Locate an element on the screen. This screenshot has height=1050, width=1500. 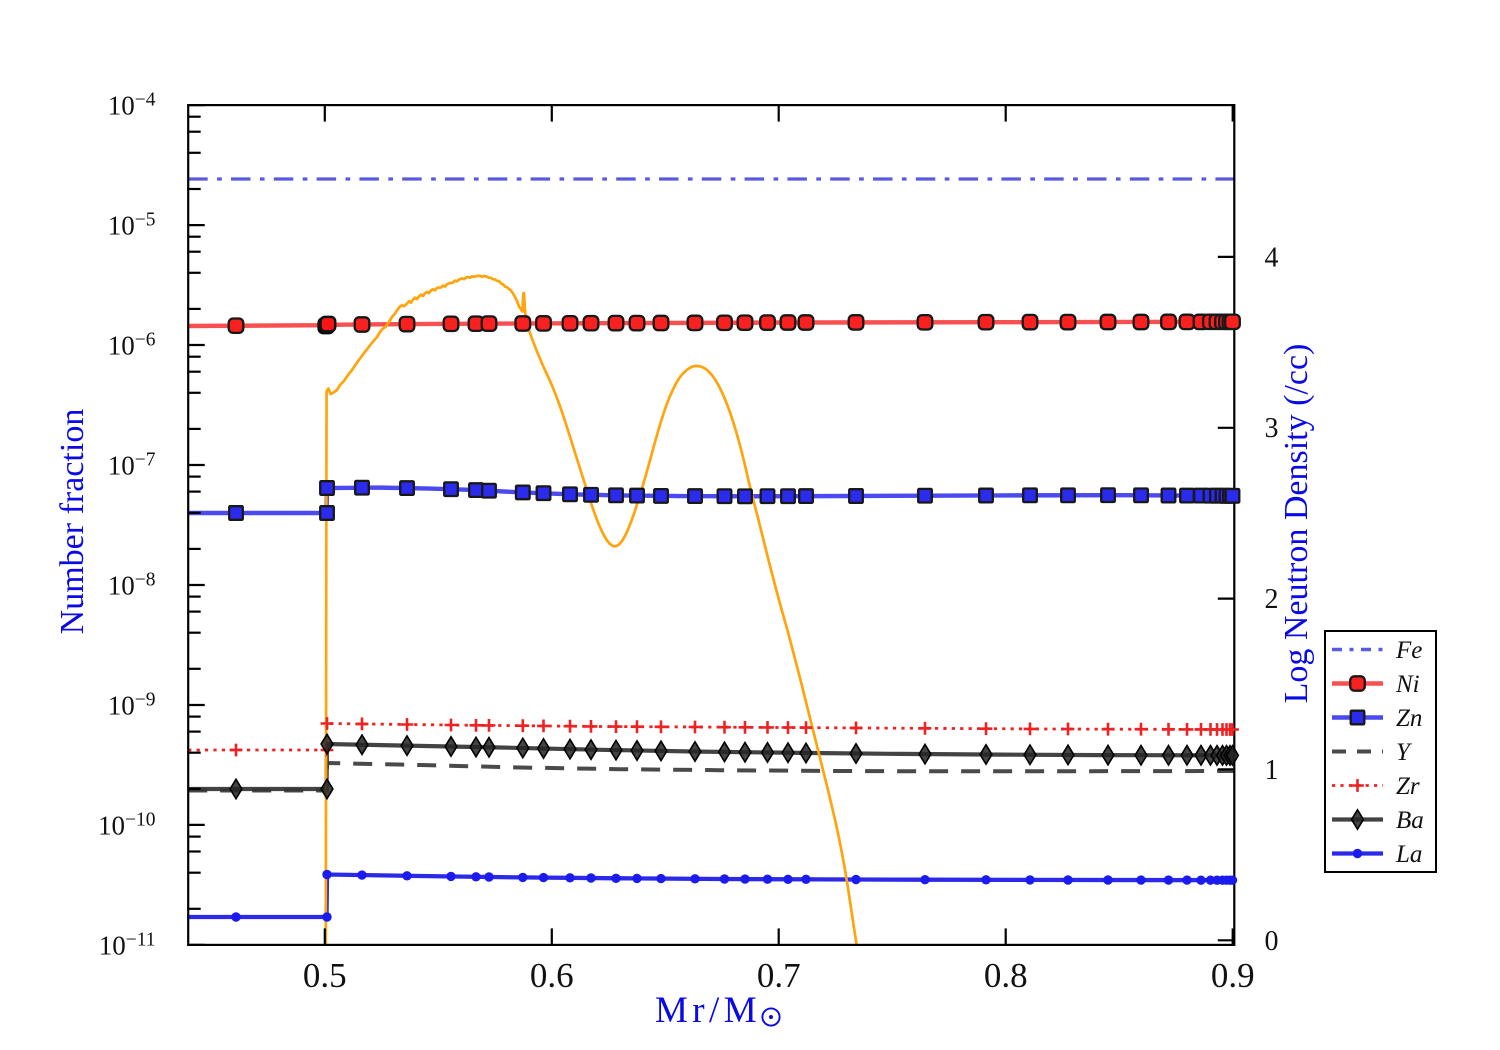
svg-text: 10⁻⁹ is located at coordinates (132, 705).